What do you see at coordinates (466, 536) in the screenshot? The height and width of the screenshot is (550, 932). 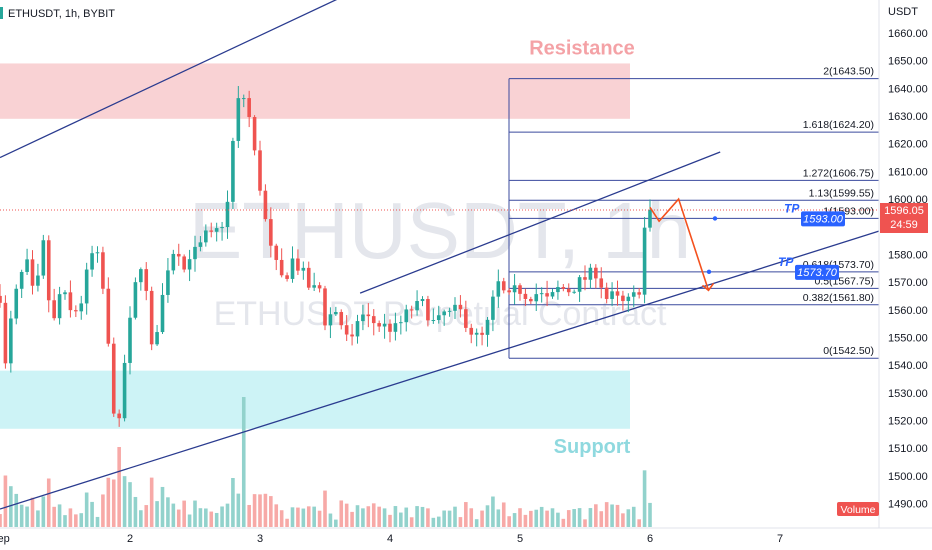 I see `time-axis: Sep 2 3 4 5 6 7` at bounding box center [466, 536].